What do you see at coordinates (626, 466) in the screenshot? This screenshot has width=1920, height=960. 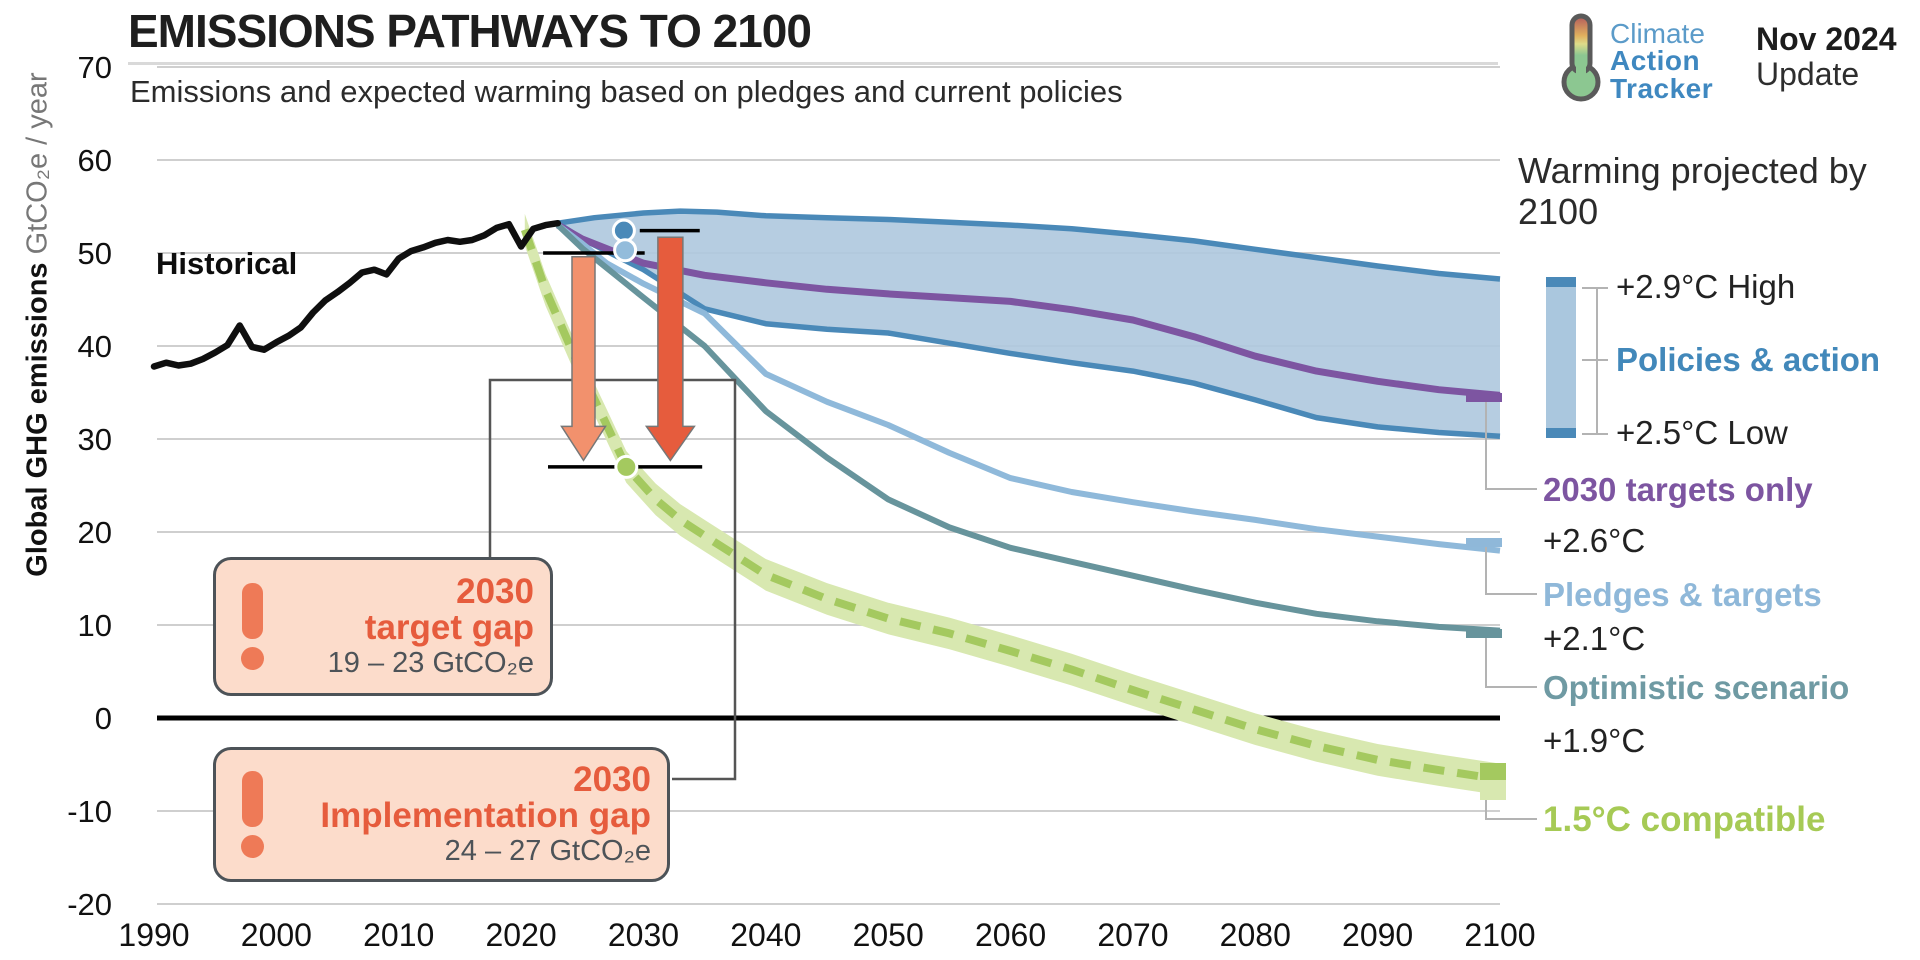 I see `compatible-2030-dot` at bounding box center [626, 466].